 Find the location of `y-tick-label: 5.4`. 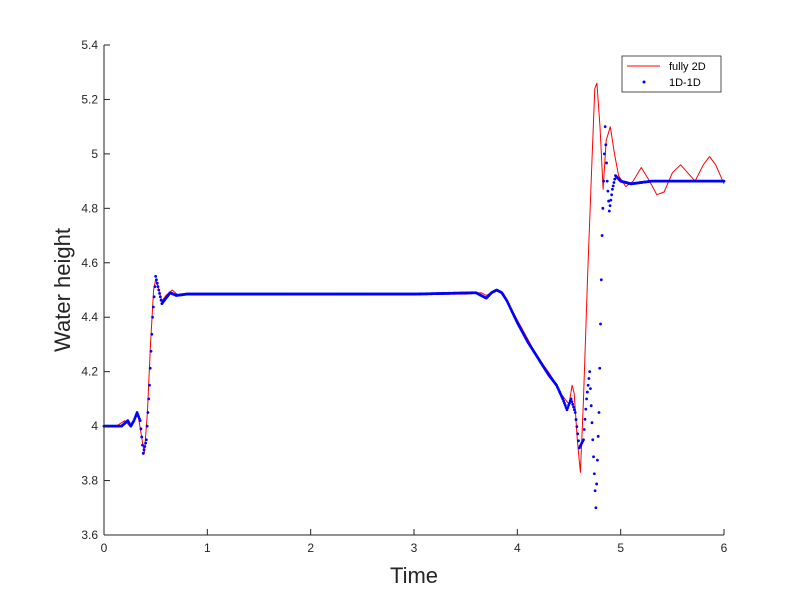

y-tick-label: 5.4 is located at coordinates (89, 45).